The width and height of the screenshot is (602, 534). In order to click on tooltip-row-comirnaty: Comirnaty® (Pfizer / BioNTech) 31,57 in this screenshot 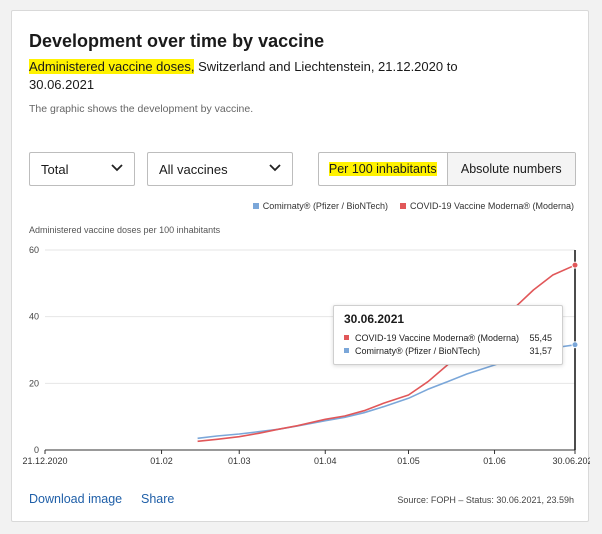, I will do `click(448, 350)`.